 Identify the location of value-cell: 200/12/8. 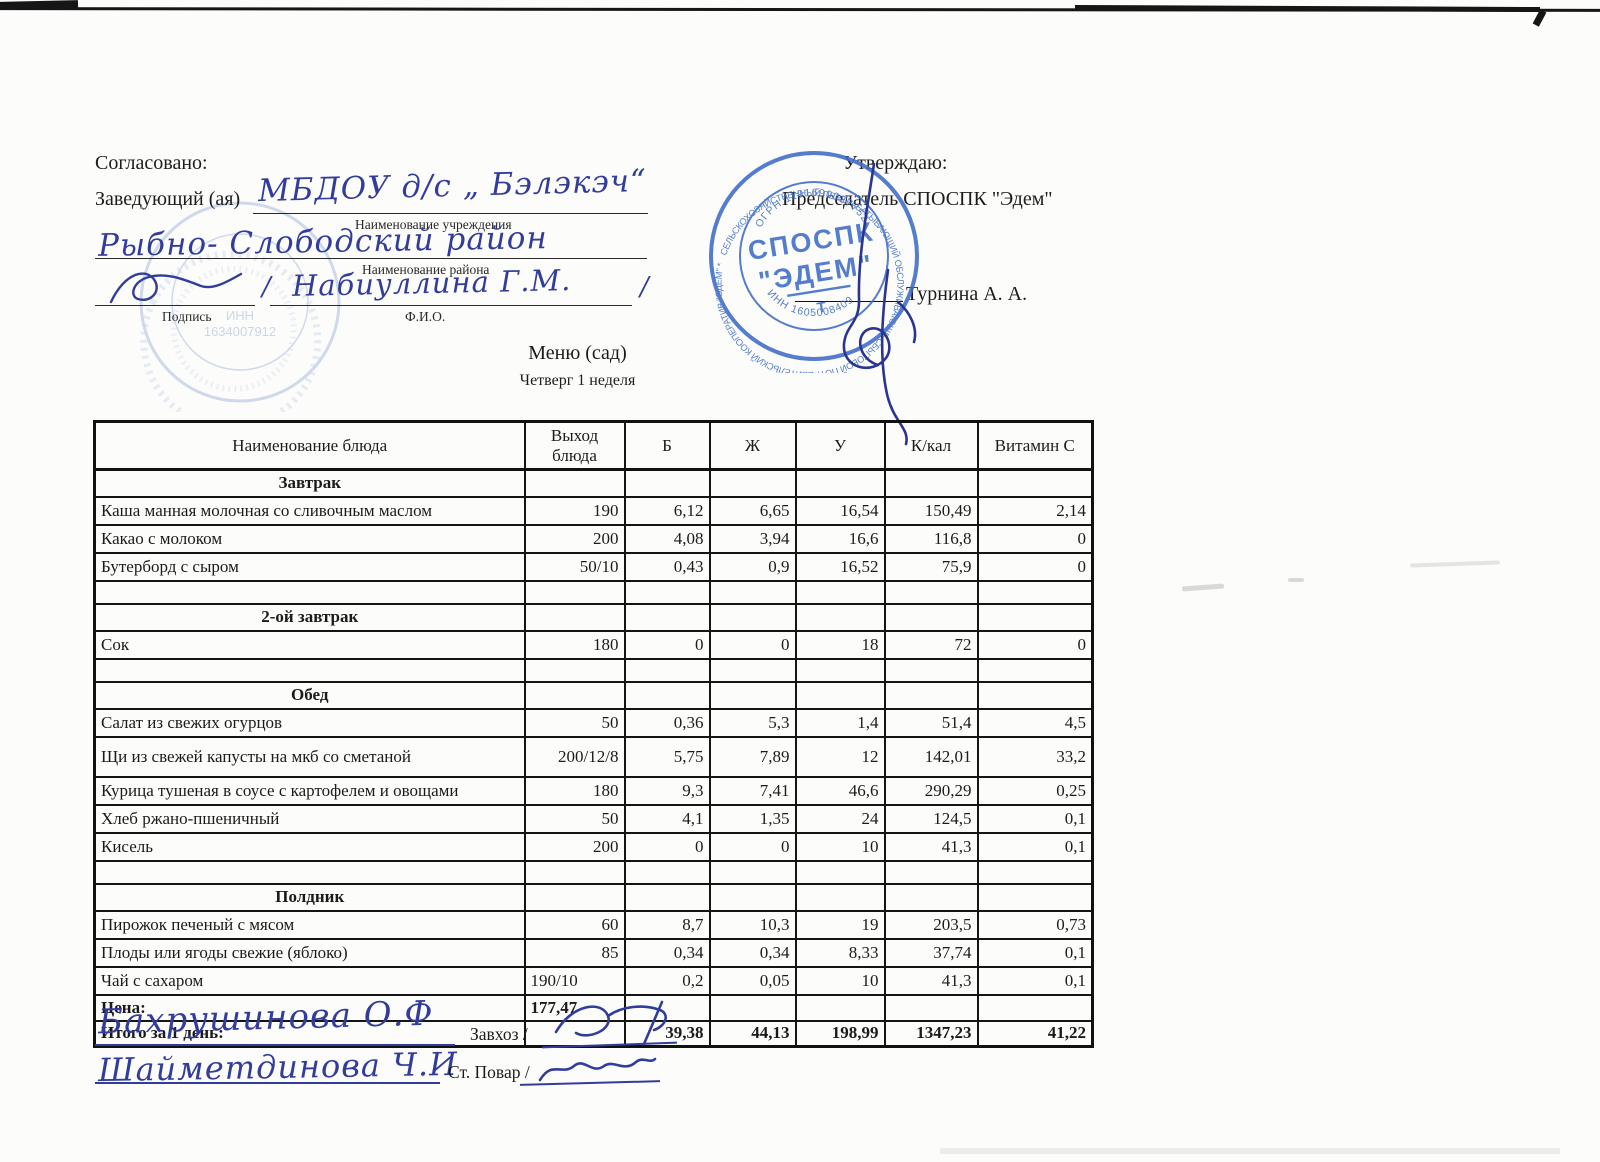
(574, 756).